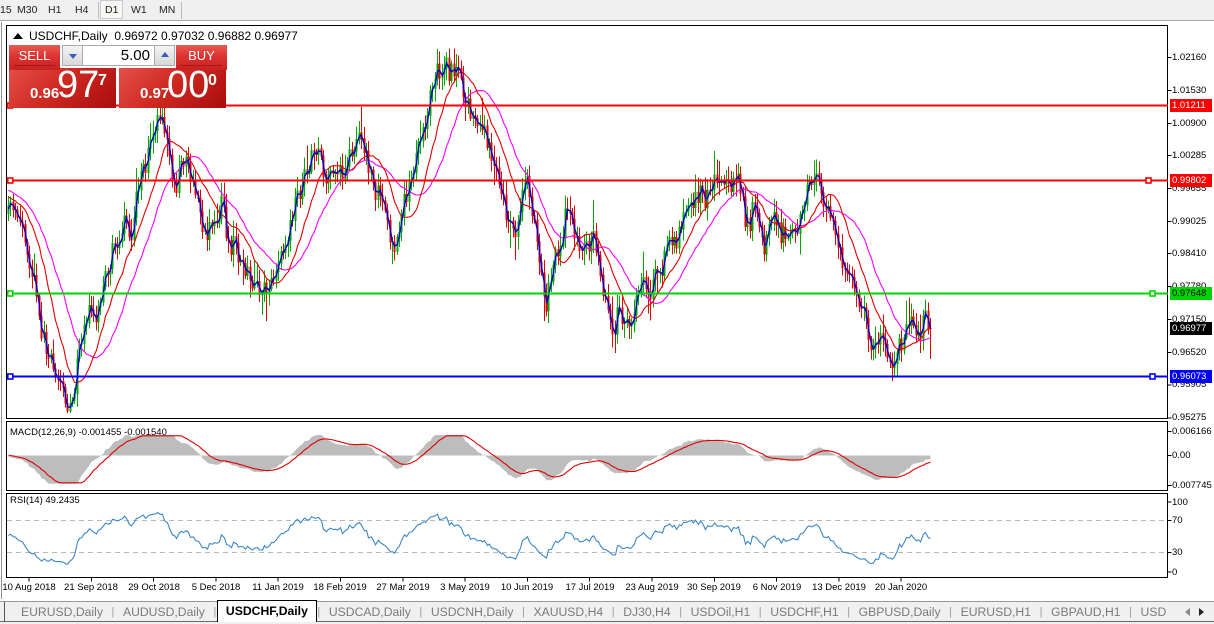 This screenshot has height=624, width=1214. I want to click on svg-text: RSI(14) 49.2435, so click(45, 500).